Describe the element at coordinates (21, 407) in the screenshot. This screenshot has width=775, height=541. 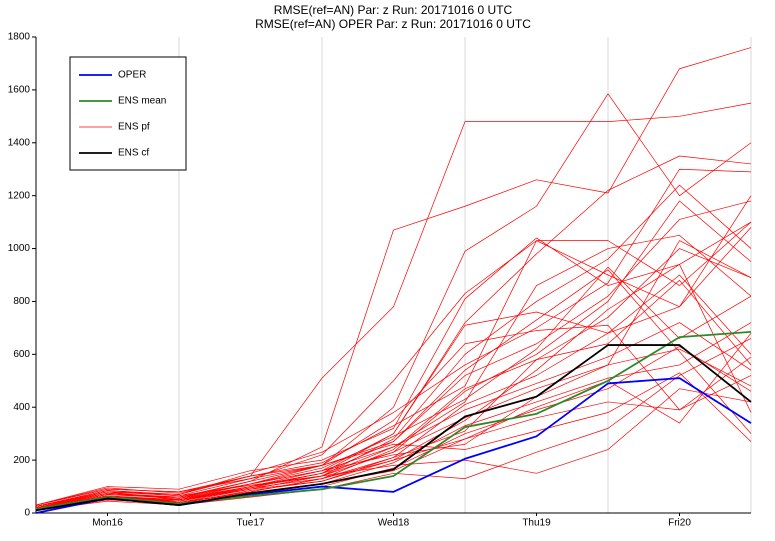
I see `y-tick-label: 400` at that location.